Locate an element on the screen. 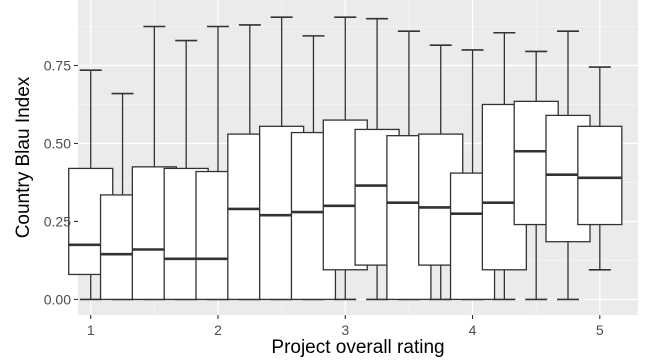  y-axis-title: Country Blau Index is located at coordinates (23, 157).